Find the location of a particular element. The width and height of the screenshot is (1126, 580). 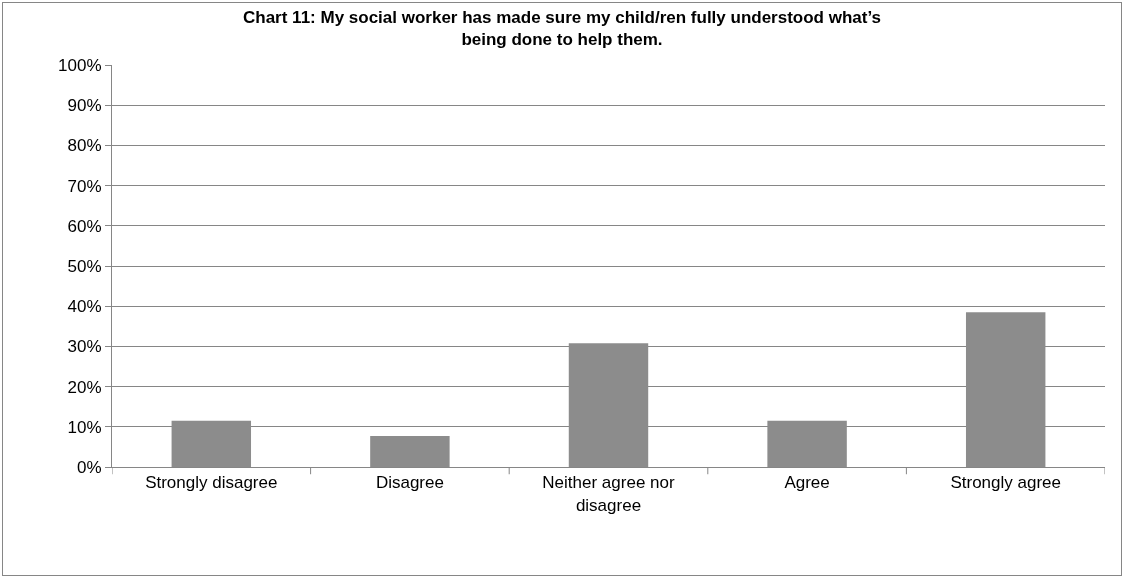

y-tick-label: 100% is located at coordinates (80, 65).